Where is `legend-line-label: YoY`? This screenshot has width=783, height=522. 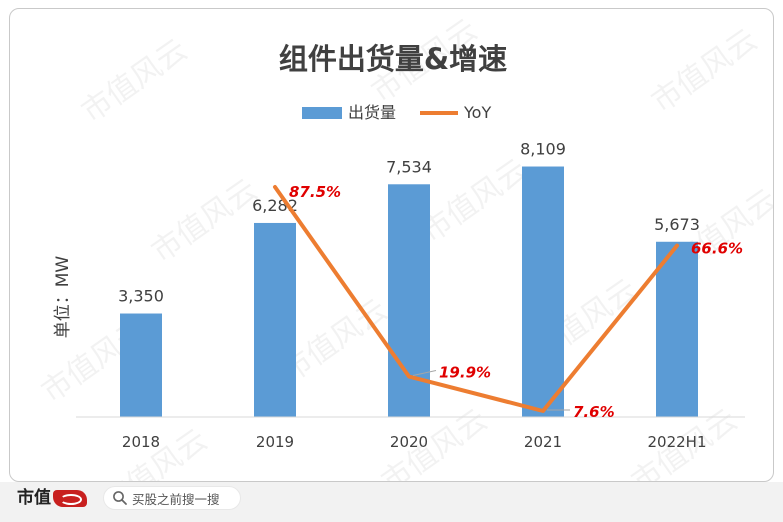 legend-line-label: YoY is located at coordinates (477, 112).